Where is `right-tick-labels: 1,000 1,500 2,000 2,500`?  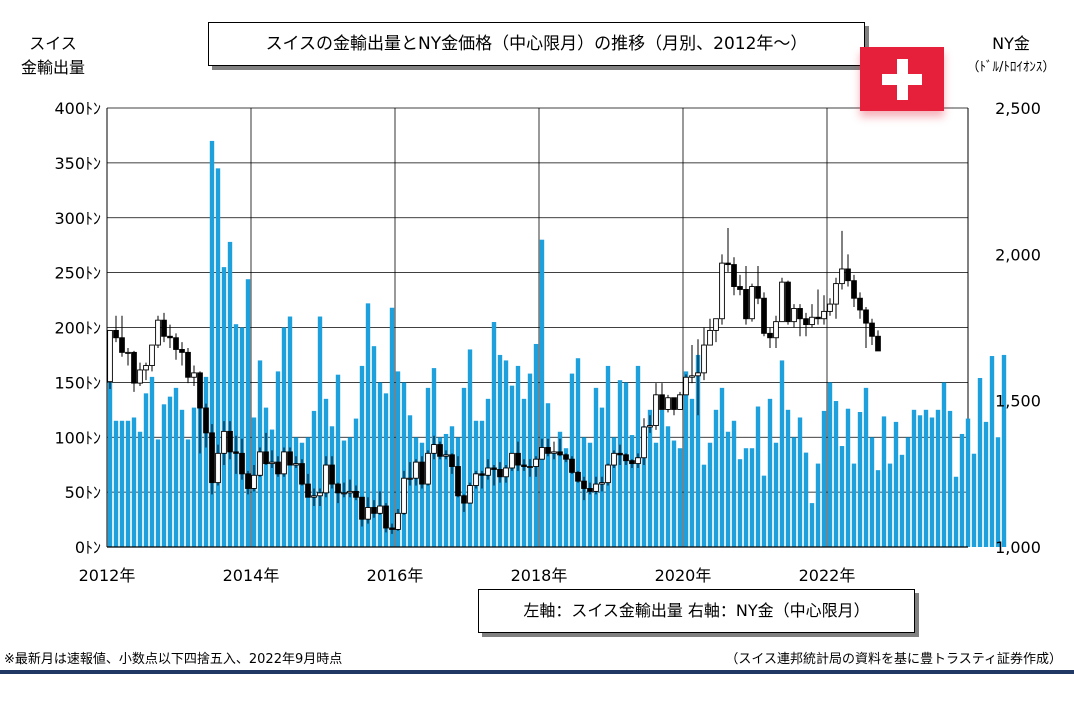
right-tick-labels: 1,000 1,500 2,000 2,500 is located at coordinates (1018, 328).